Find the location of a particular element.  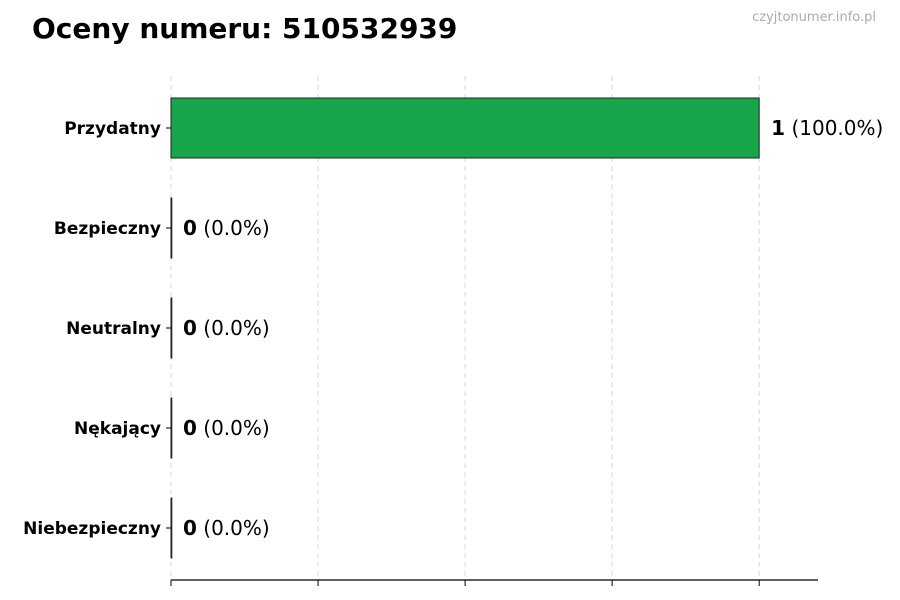

percent-label: (100.0%) is located at coordinates (834, 128).